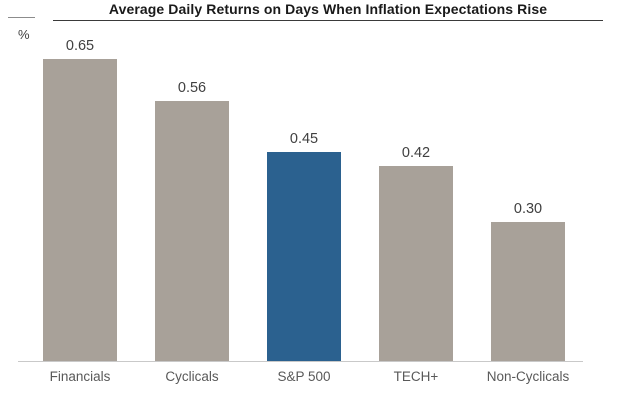  I want to click on bar-value-label-cyclicals: 0.56, so click(192, 88).